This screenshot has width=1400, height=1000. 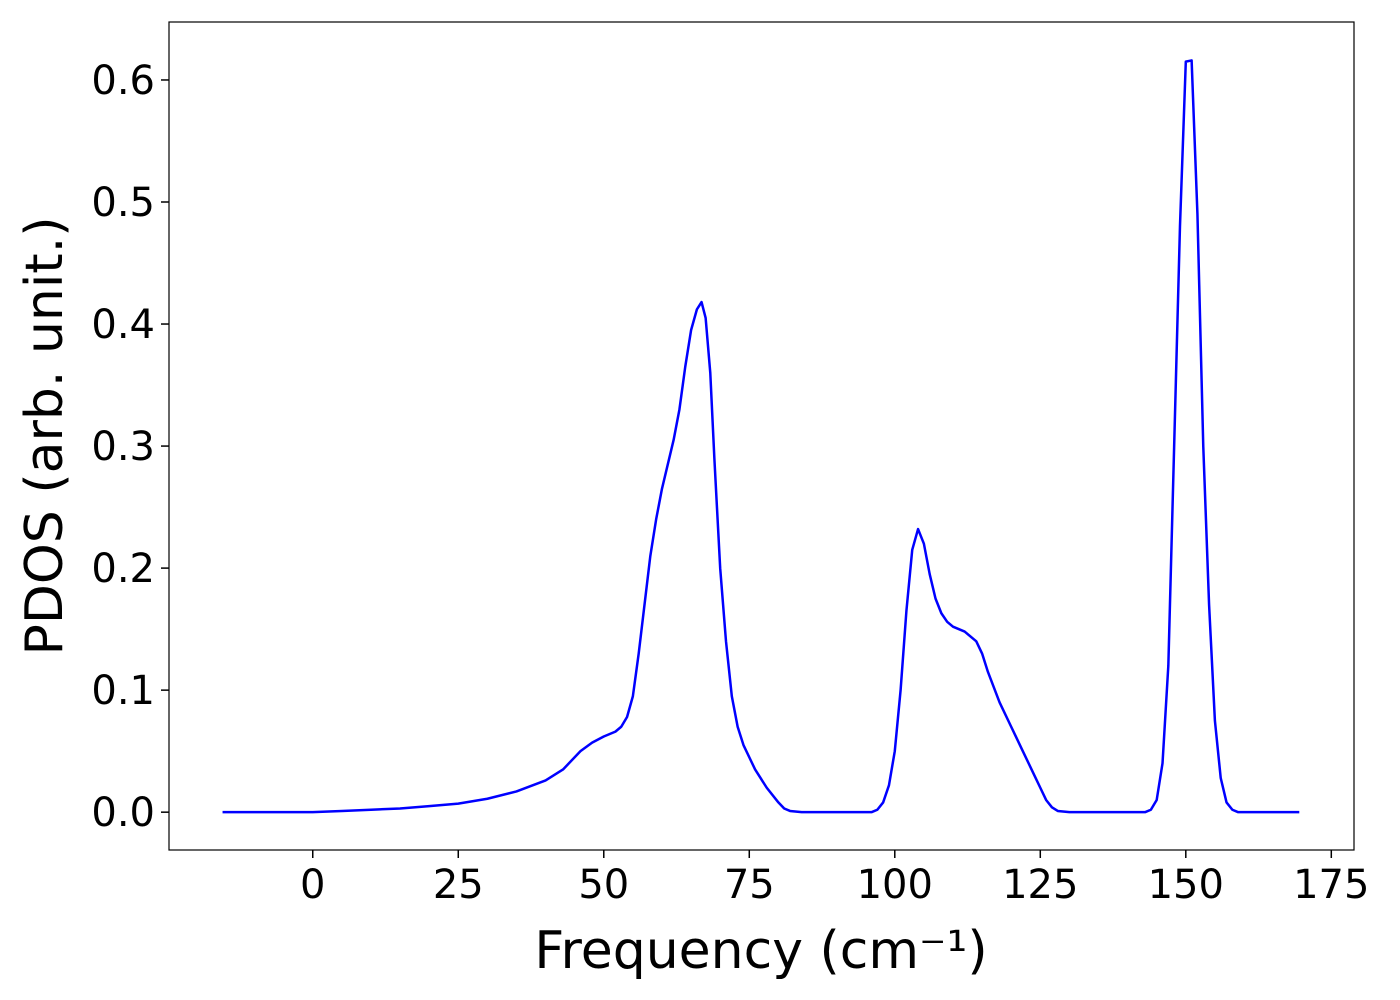 I want to click on x-tick-label: 50, so click(x=603, y=885).